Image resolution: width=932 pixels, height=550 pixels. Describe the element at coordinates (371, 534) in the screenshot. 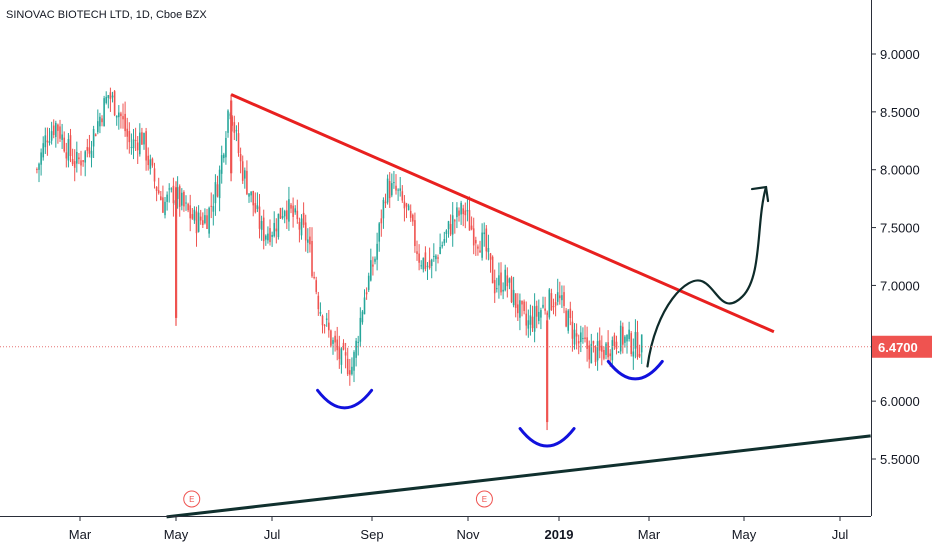

I see `time-tick-label: Sep` at that location.